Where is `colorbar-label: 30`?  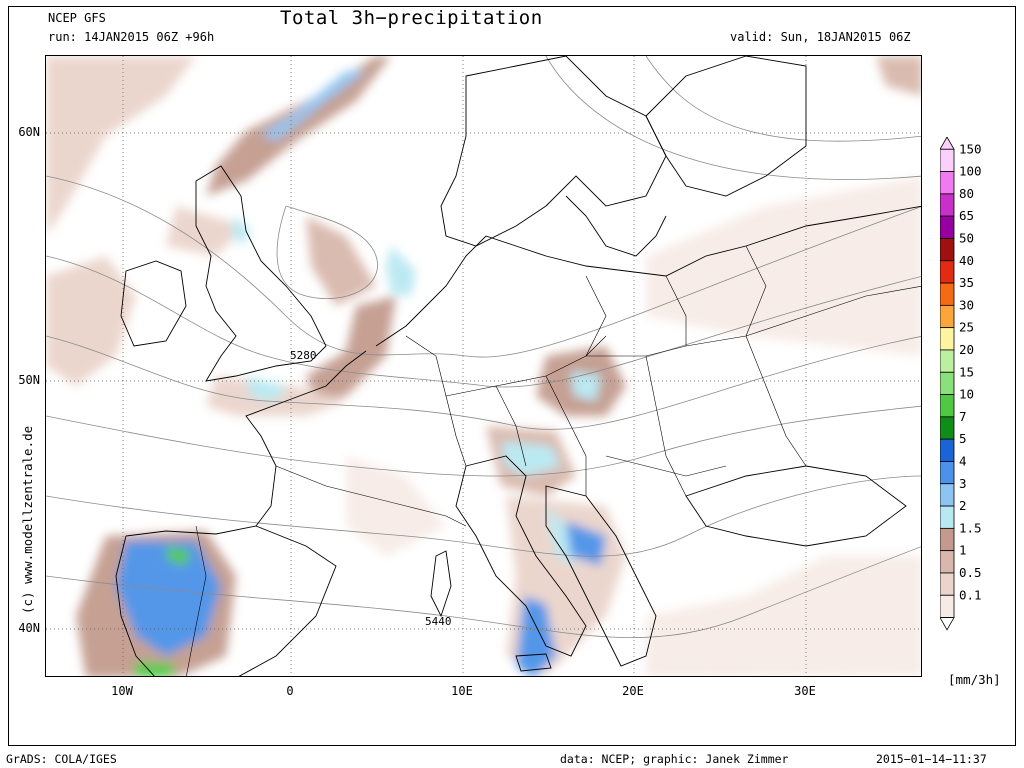 colorbar-label: 30 is located at coordinates (966, 304).